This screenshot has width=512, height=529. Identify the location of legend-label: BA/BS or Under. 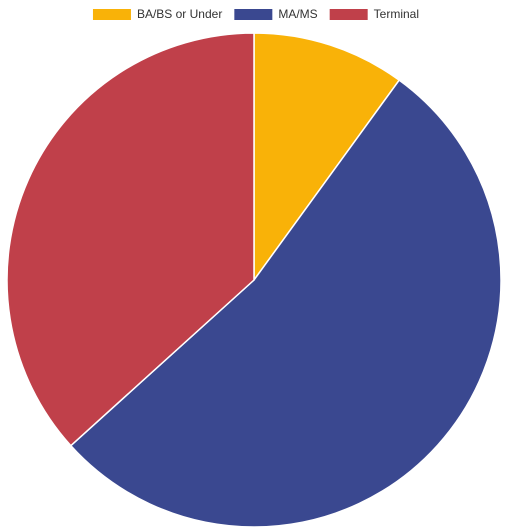
(179, 14).